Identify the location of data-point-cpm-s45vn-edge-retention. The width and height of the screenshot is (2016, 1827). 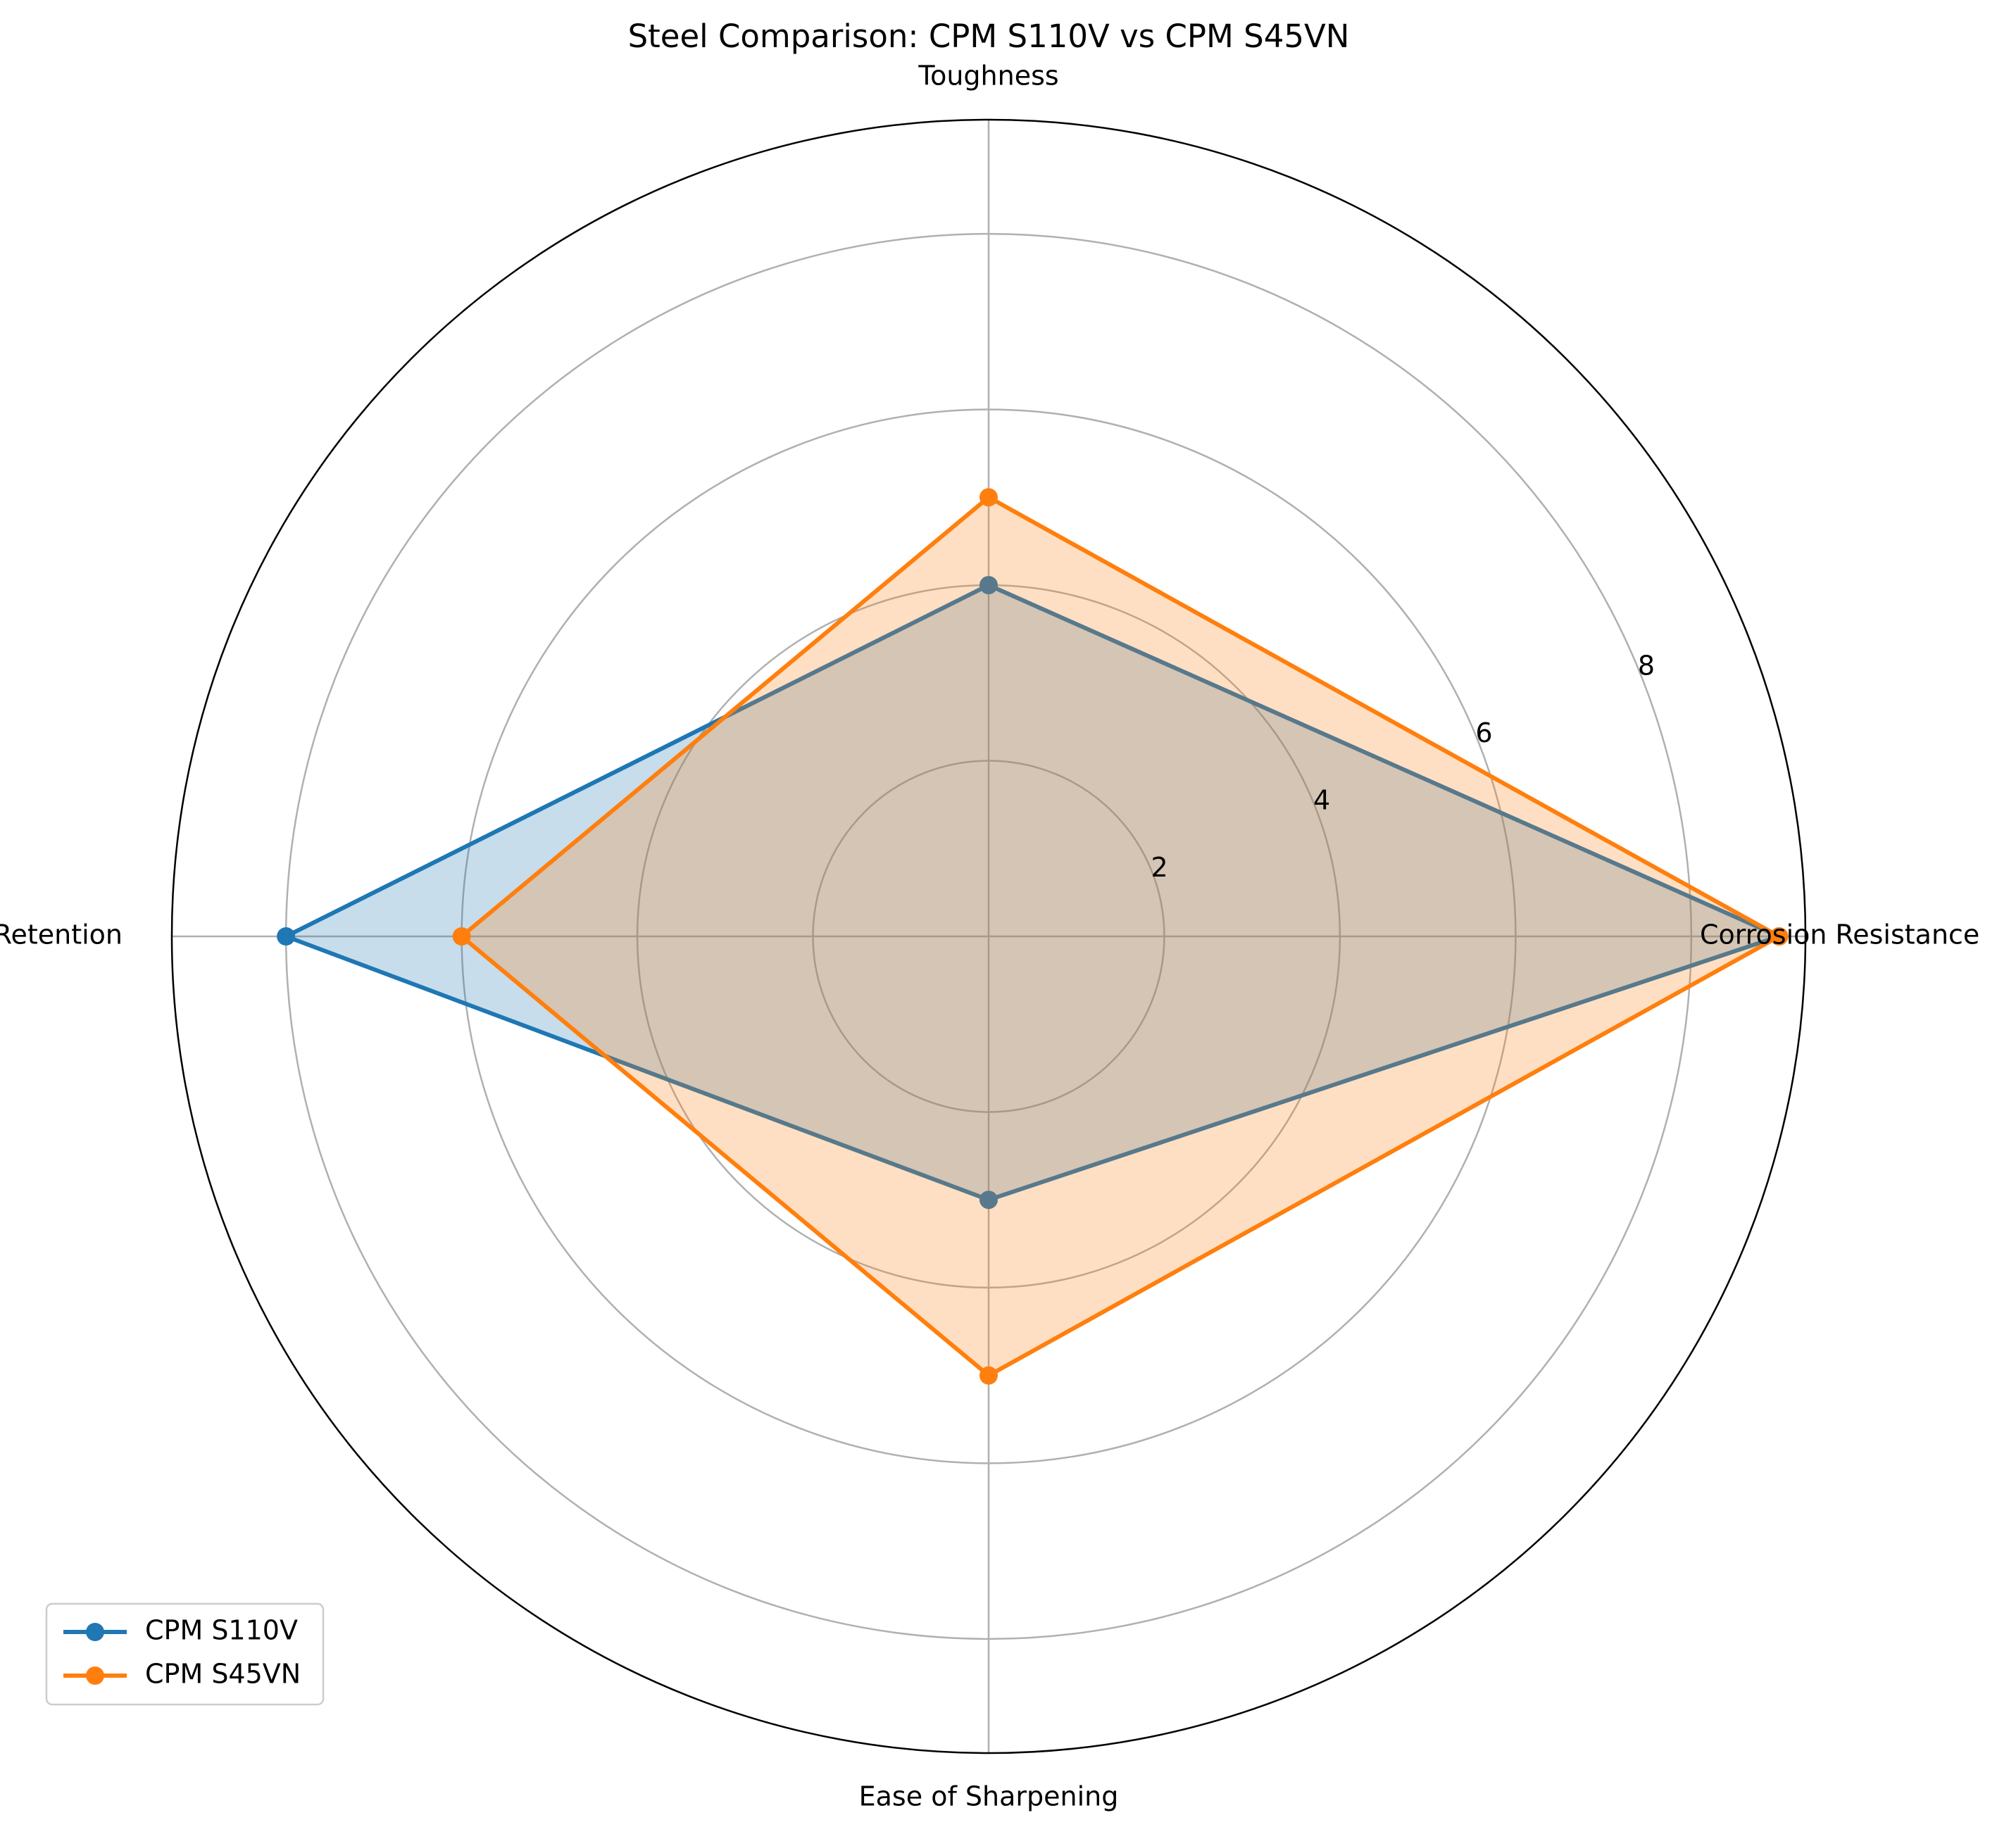
(461, 936).